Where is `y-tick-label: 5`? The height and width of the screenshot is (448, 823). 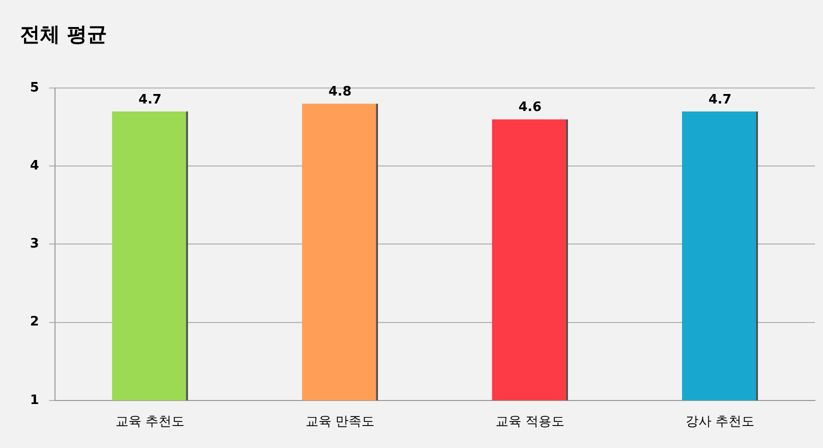
y-tick-label: 5 is located at coordinates (35, 88).